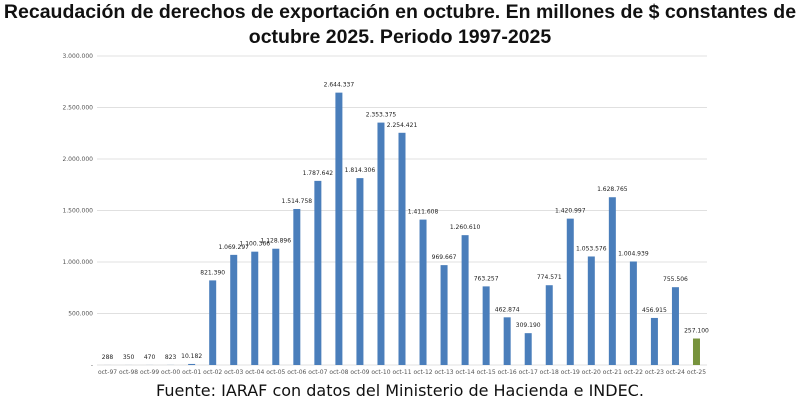  What do you see at coordinates (170, 372) in the screenshot?
I see `x-tick-label: oct-00` at bounding box center [170, 372].